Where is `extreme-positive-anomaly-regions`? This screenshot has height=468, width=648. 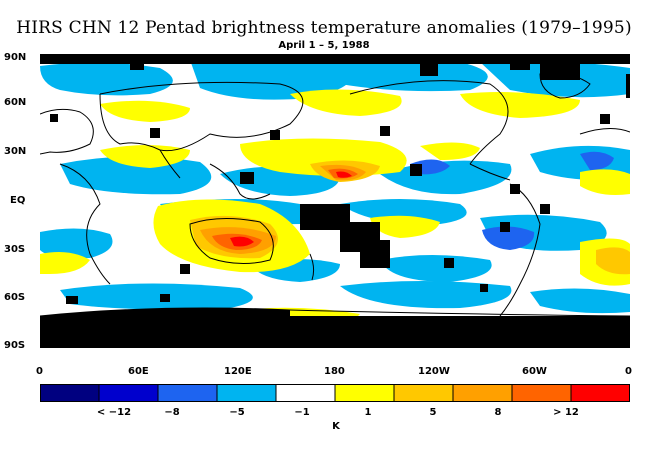
extreme-positive-anomaly-regions is located at coordinates (291, 209).